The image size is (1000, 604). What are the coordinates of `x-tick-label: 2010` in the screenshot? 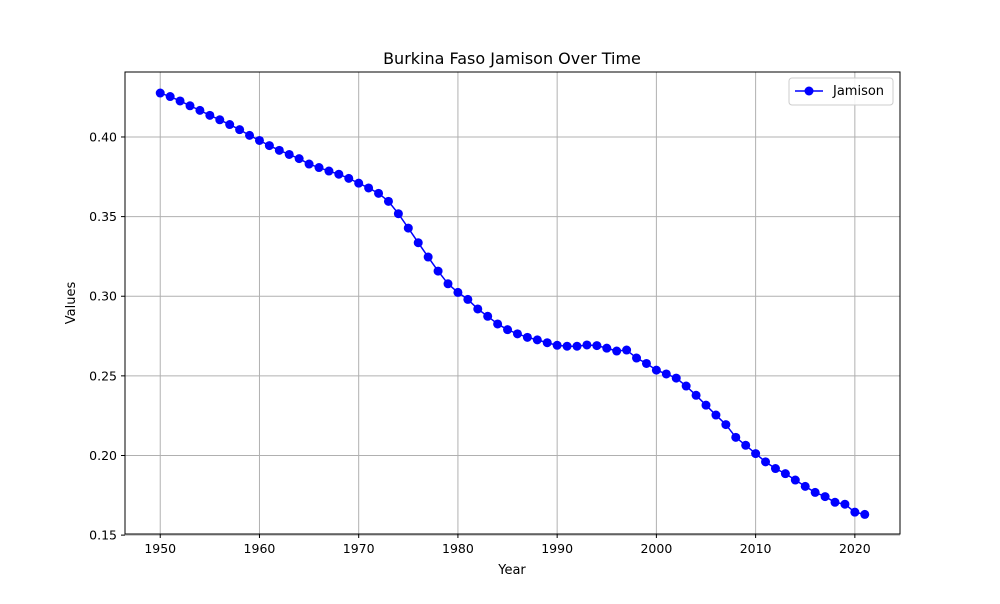 It's located at (756, 548).